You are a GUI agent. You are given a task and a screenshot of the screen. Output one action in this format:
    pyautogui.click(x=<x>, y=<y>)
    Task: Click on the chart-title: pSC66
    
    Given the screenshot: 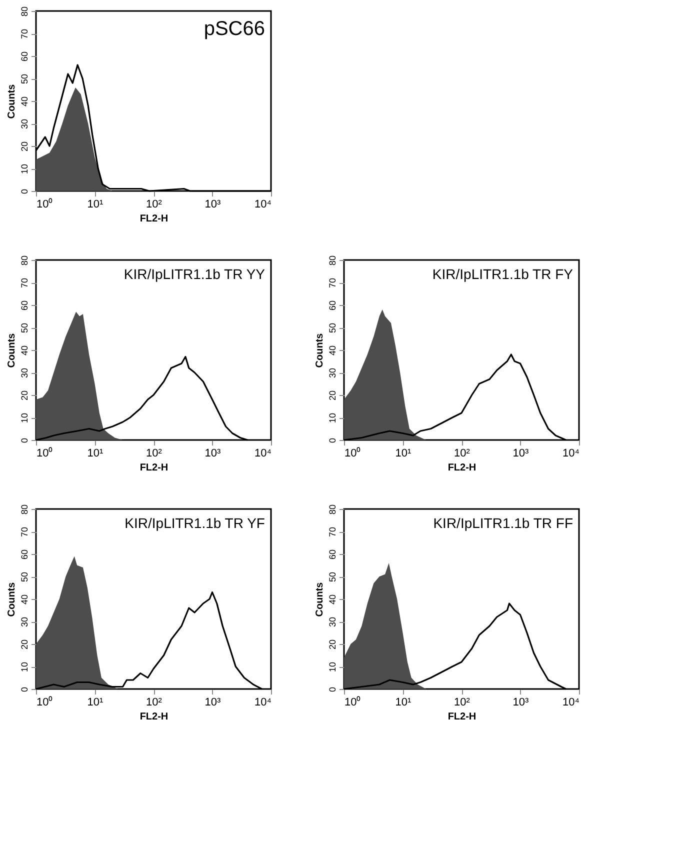 What is the action you would take?
    pyautogui.click(x=234, y=29)
    